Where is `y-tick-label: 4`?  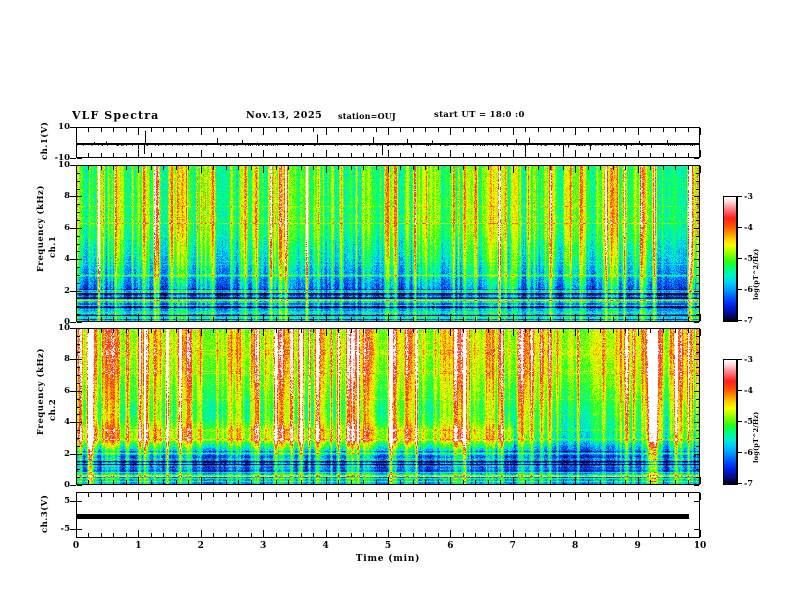
y-tick-label: 4 is located at coordinates (67, 259).